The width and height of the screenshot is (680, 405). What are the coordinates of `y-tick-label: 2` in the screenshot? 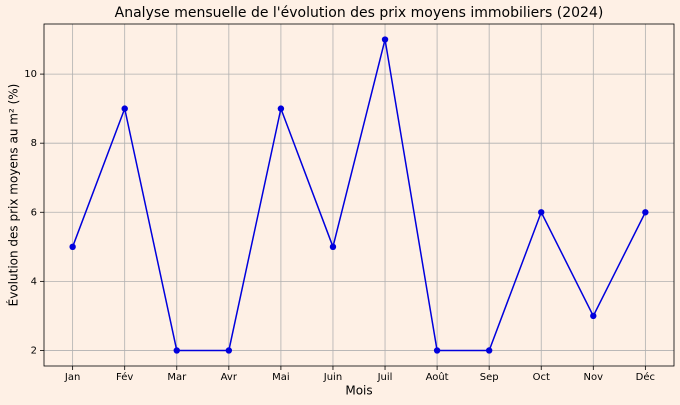 It's located at (34, 350).